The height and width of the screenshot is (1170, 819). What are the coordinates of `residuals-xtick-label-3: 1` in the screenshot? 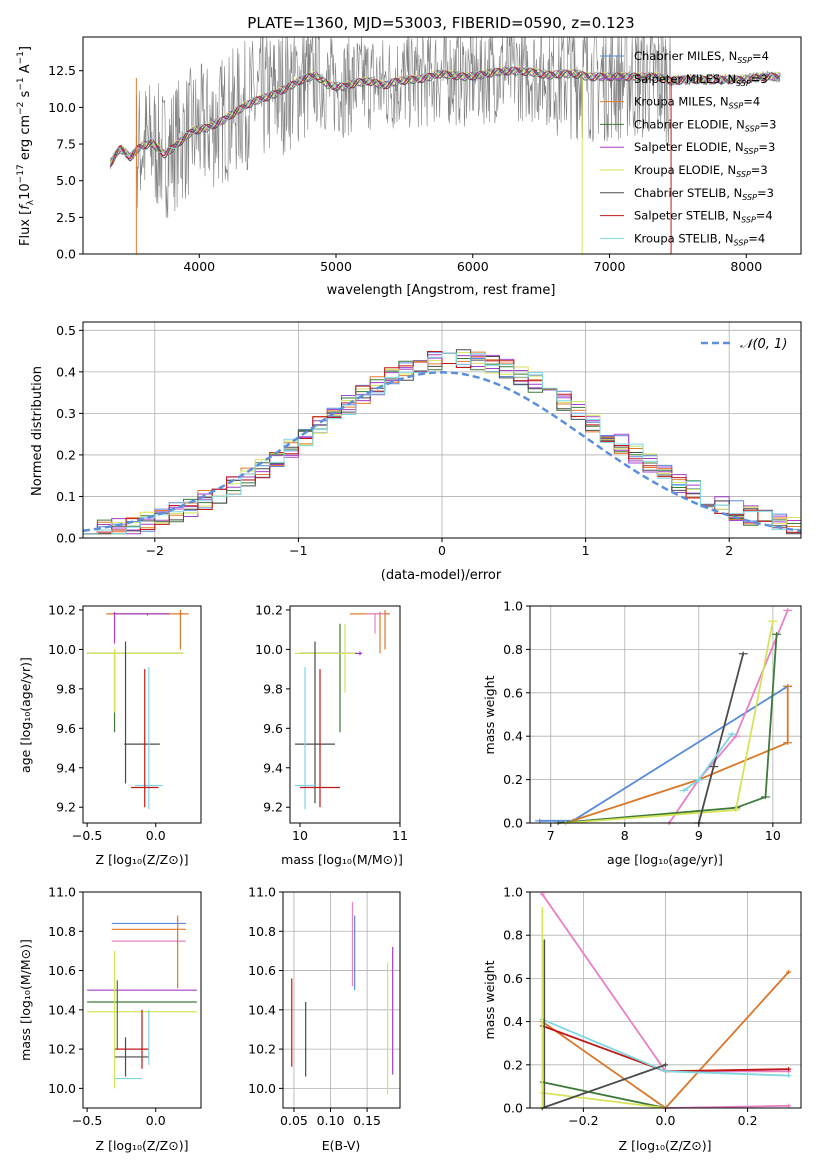 It's located at (586, 550).